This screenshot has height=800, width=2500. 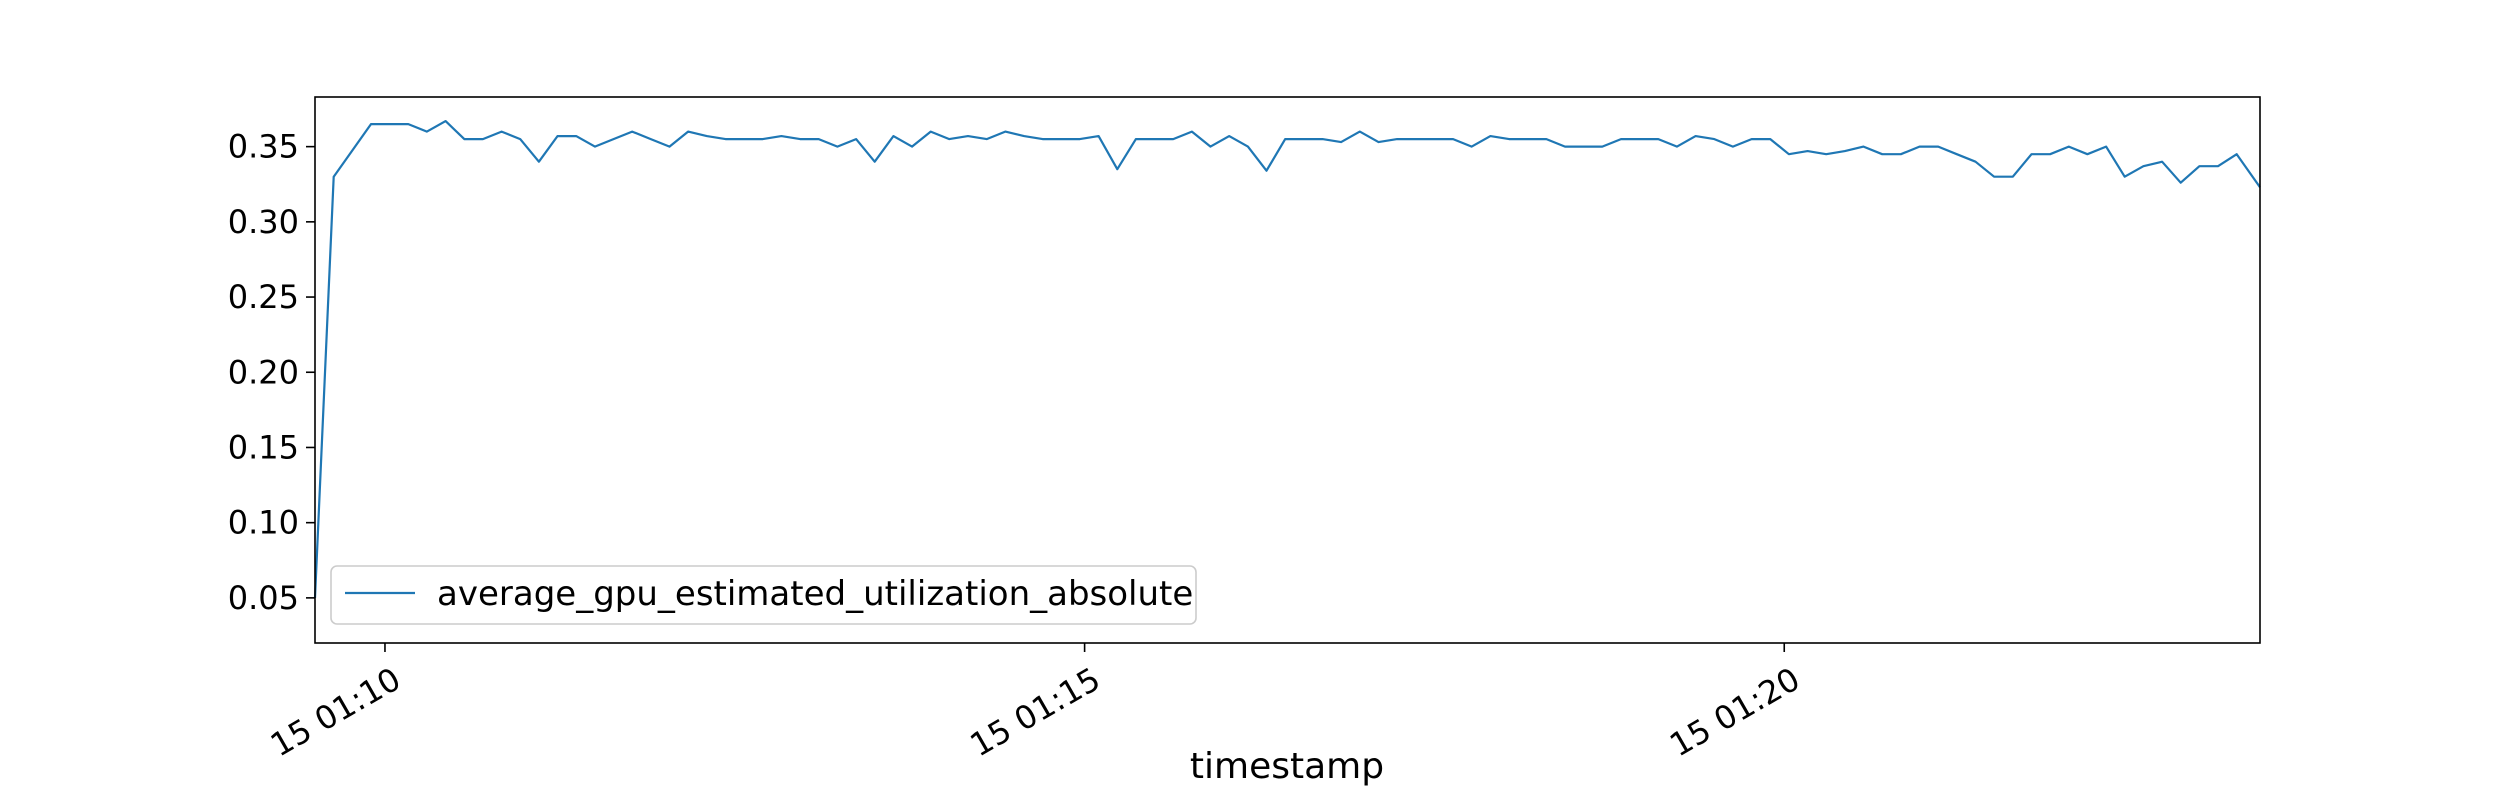 What do you see at coordinates (263, 222) in the screenshot?
I see `y-tick-label: 0.30` at bounding box center [263, 222].